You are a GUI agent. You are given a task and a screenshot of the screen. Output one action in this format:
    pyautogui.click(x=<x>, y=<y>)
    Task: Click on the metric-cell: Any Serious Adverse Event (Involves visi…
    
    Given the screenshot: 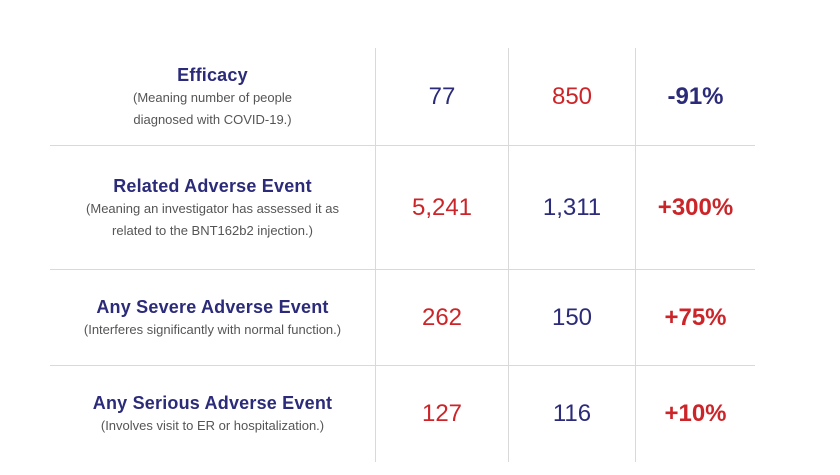 What is the action you would take?
    pyautogui.click(x=213, y=414)
    